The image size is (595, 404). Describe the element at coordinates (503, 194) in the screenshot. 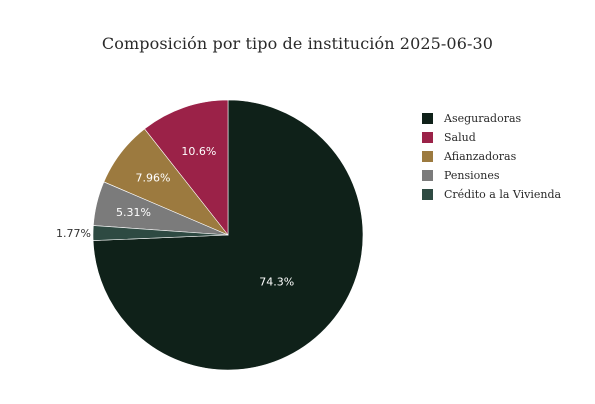

I see `legend-label: Crédito a la Vivienda` at that location.